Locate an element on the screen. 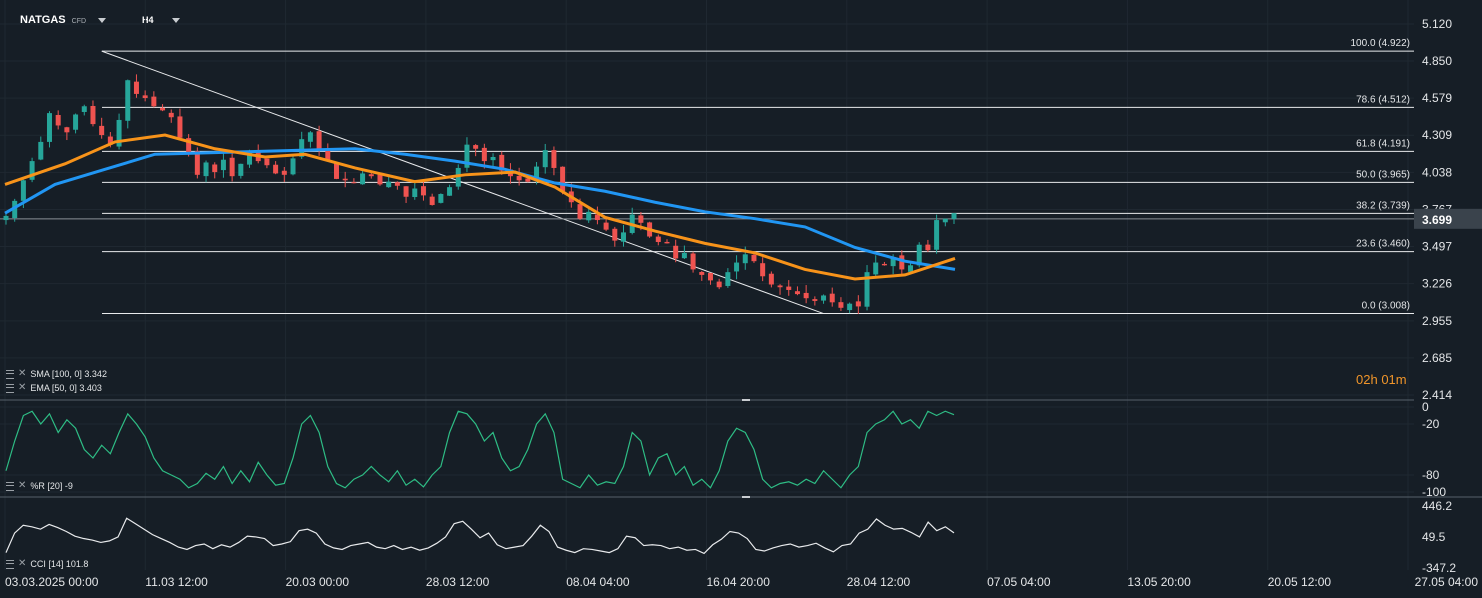 The width and height of the screenshot is (1482, 598). time-tick-label: 20.05 12:00 is located at coordinates (1300, 582).